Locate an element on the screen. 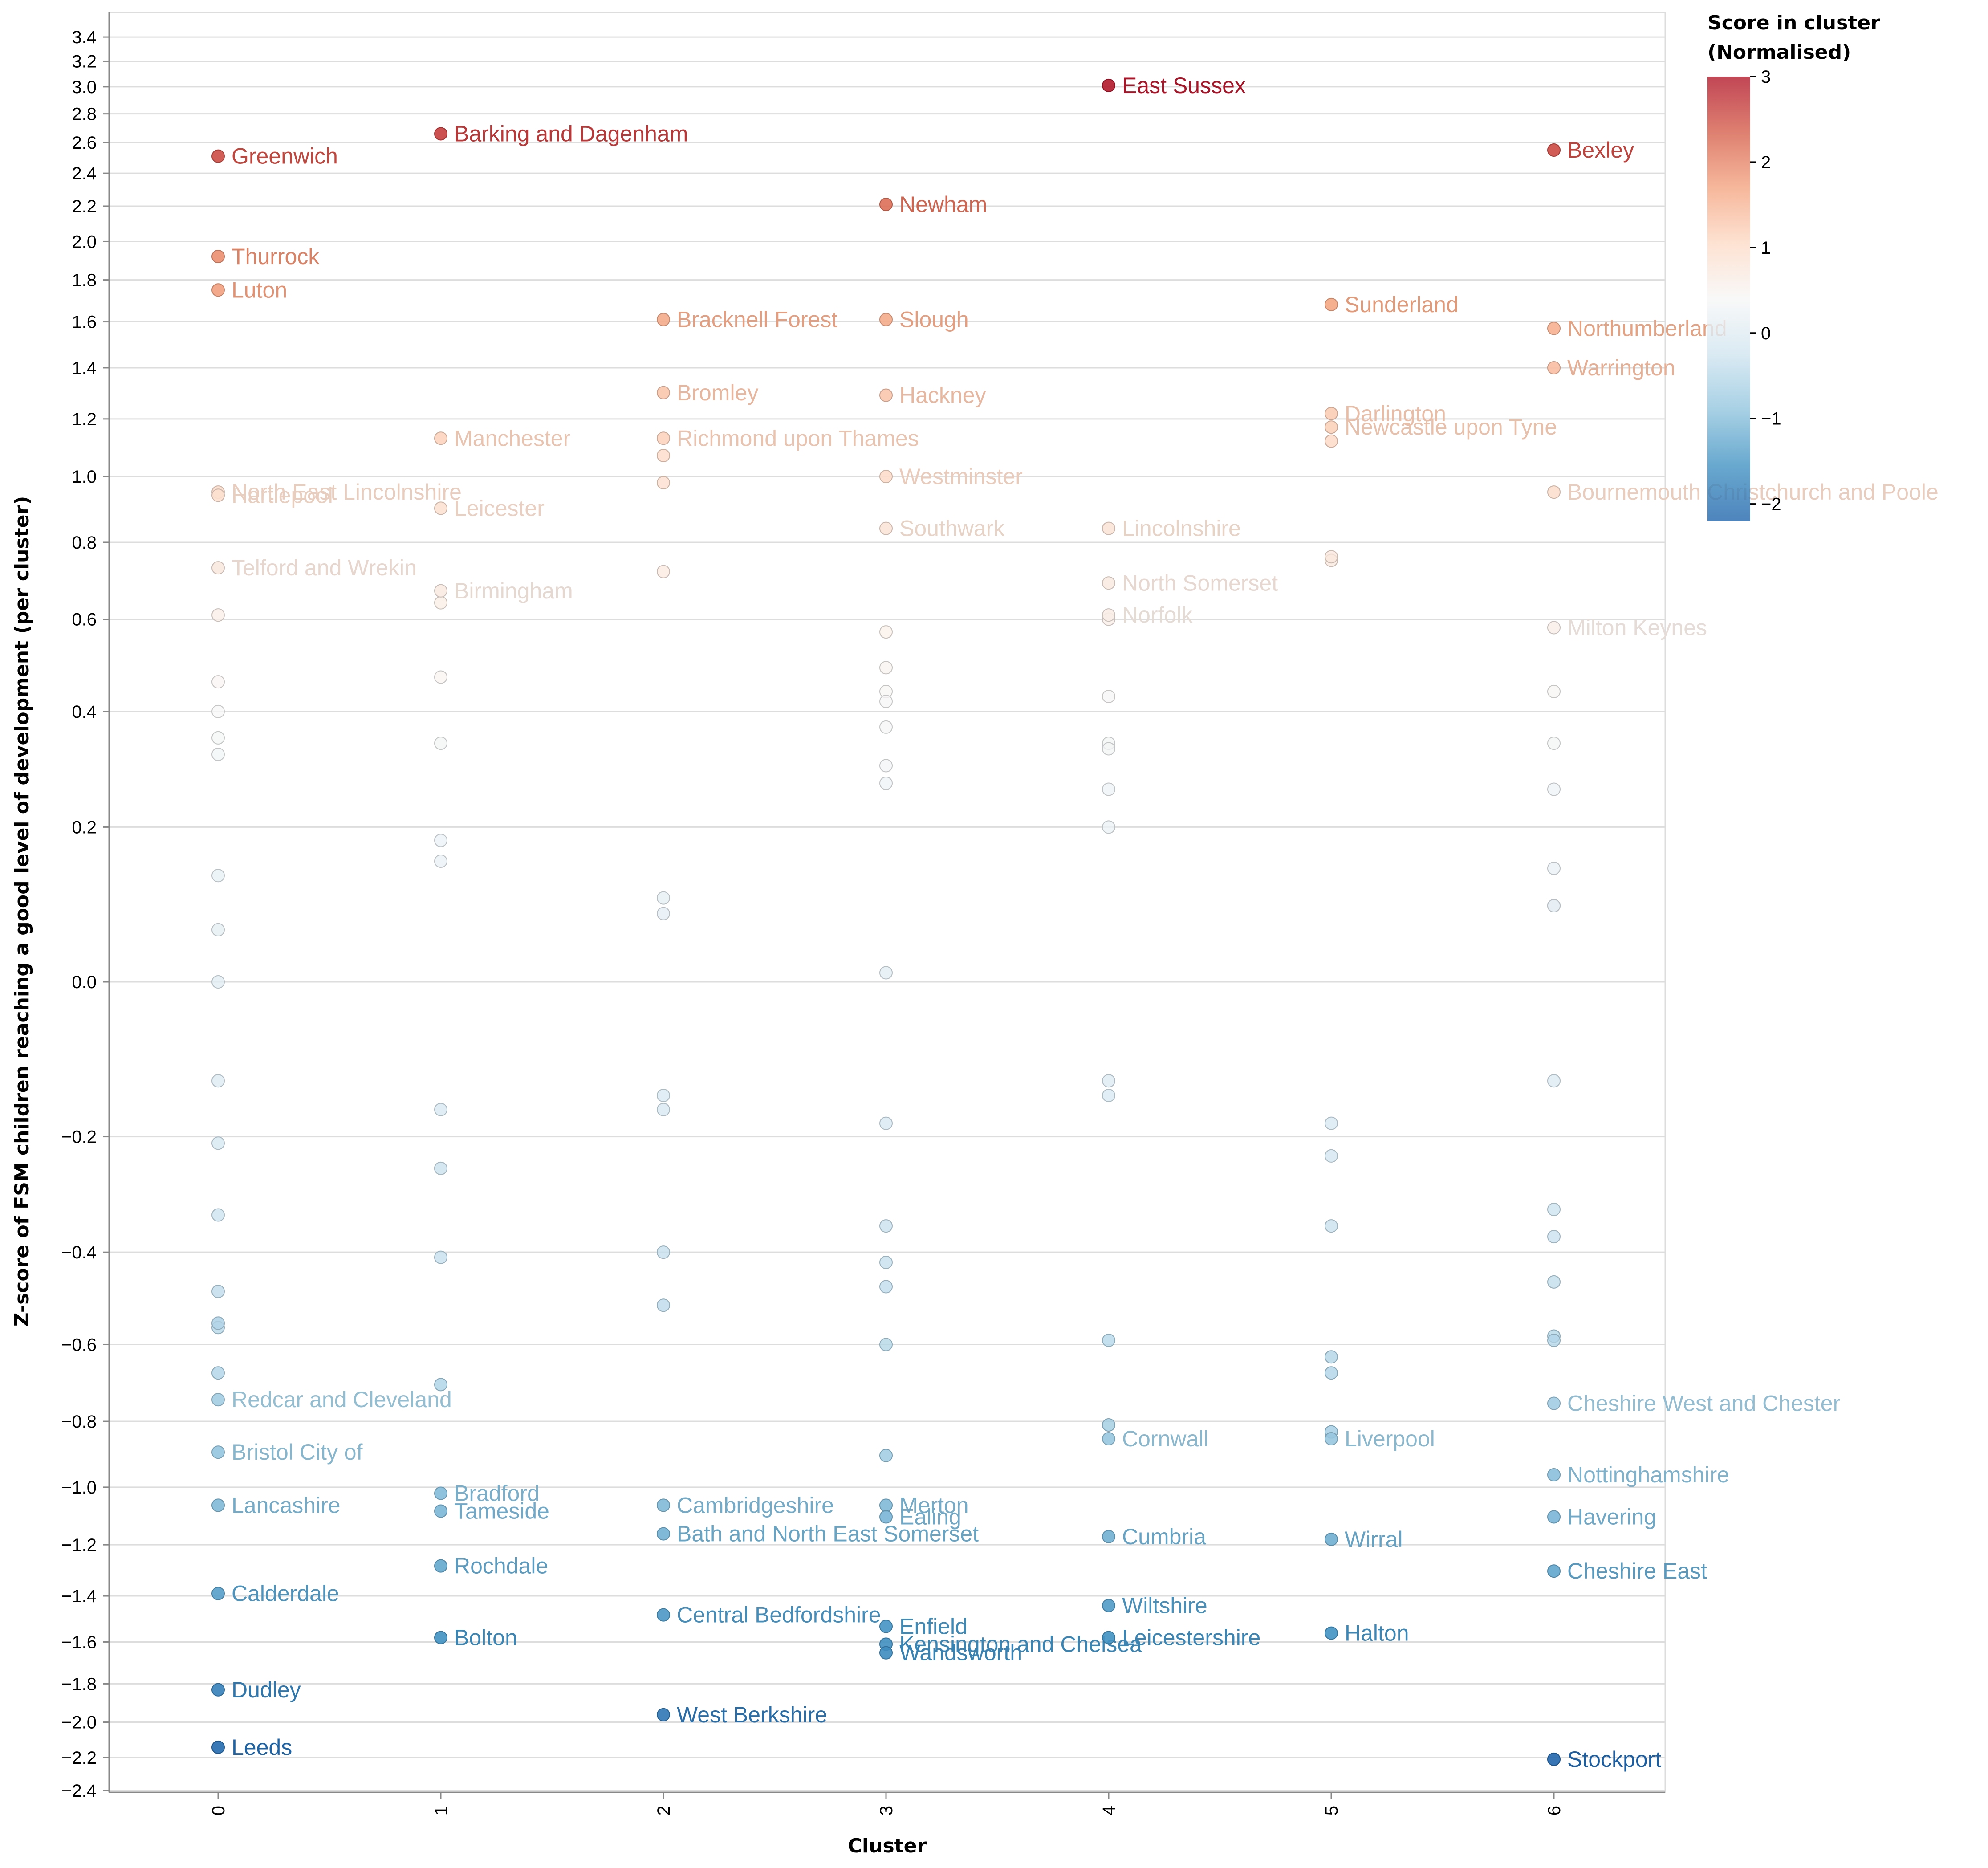 The image size is (1988, 1868). y-tick-label: 1.4 is located at coordinates (85, 368).